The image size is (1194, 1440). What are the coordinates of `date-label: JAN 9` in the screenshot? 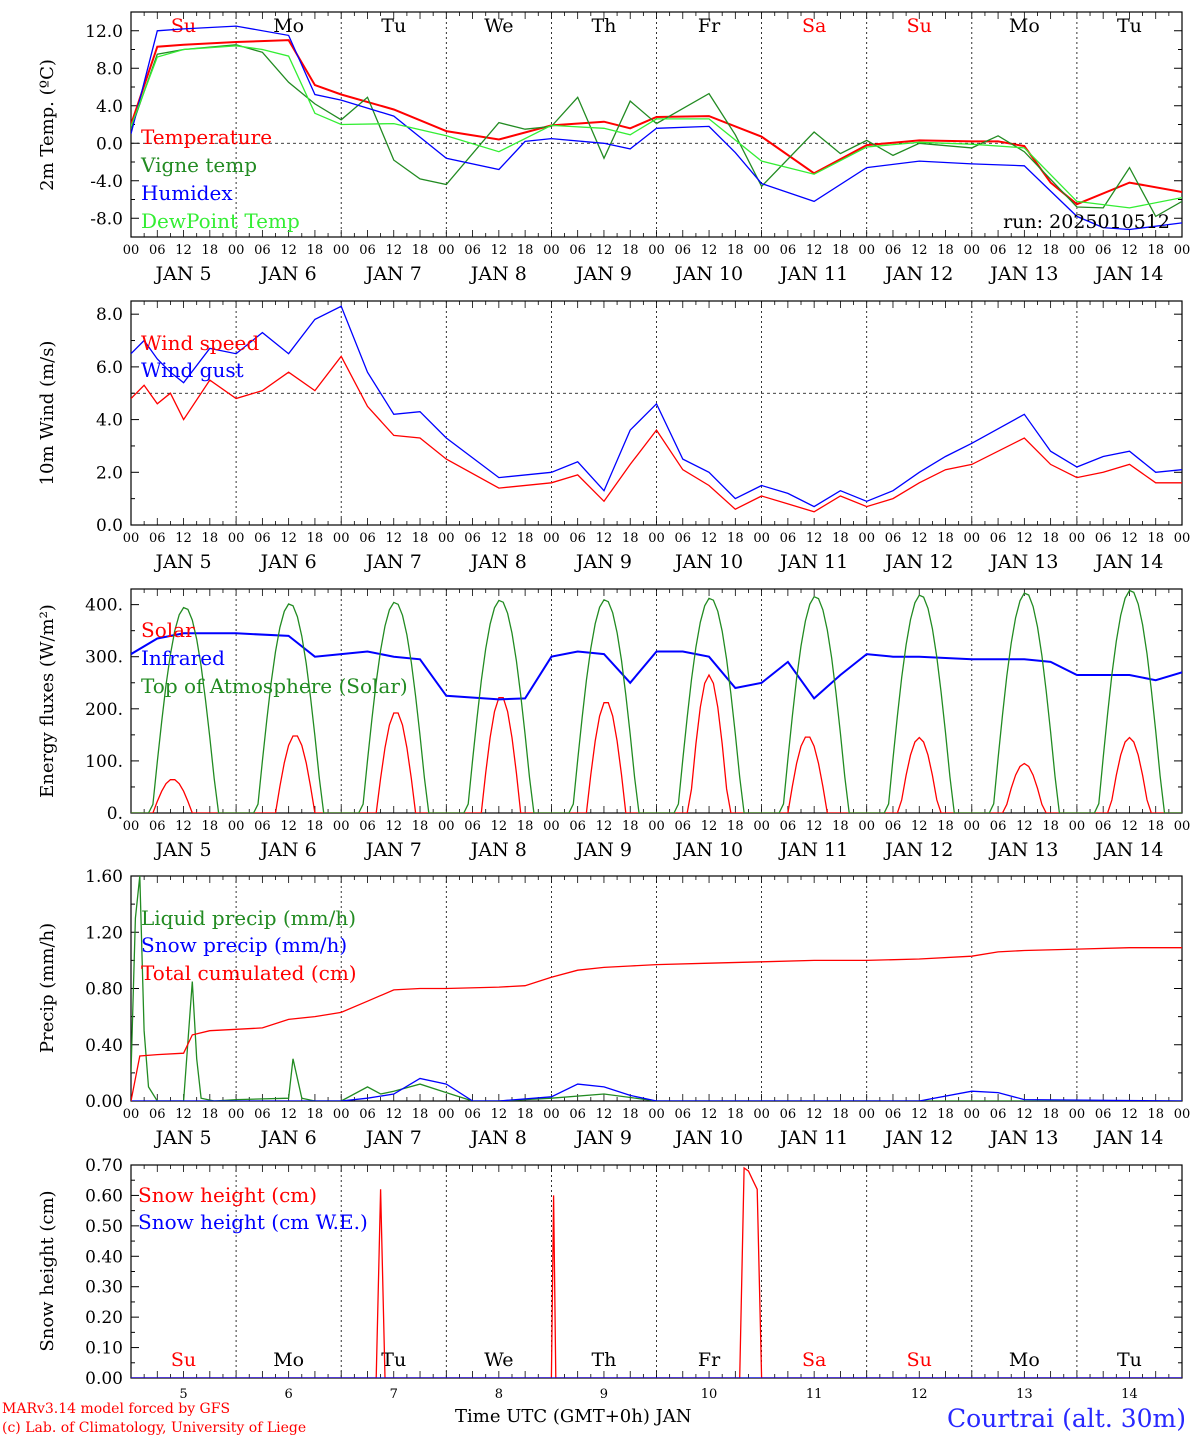 It's located at (603, 562).